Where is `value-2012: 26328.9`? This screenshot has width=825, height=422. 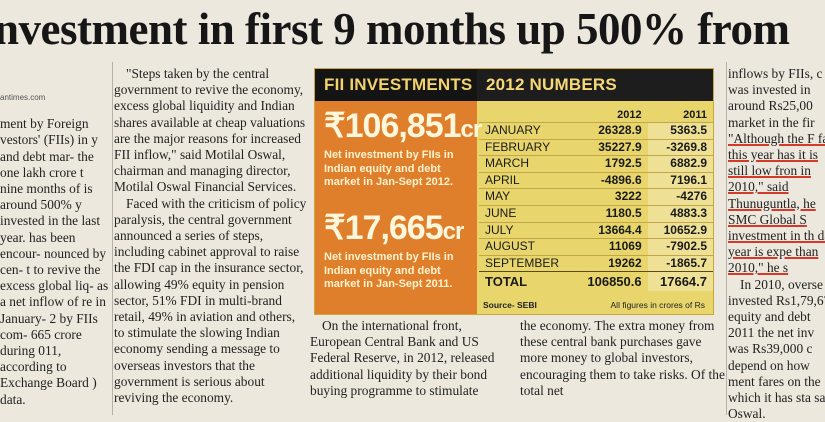 value-2012: 26328.9 is located at coordinates (611, 131).